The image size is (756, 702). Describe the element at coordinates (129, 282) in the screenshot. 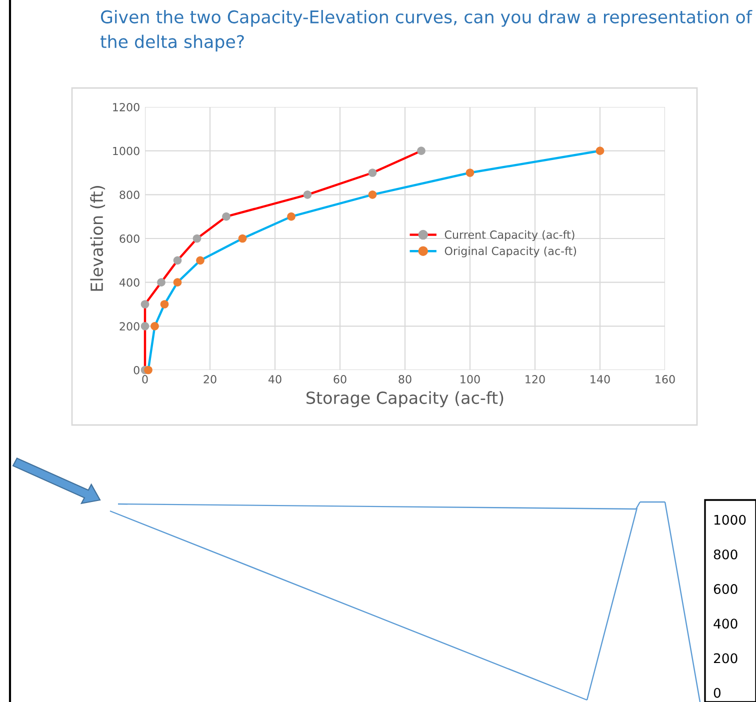

I see `y-tick-label: 400` at that location.